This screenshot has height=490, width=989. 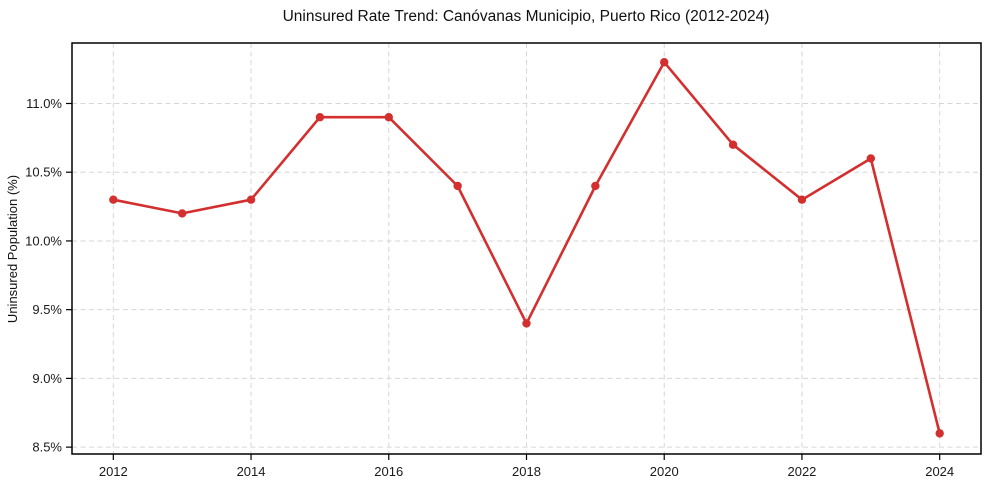 I want to click on x-tick-label-2022: 2022, so click(x=801, y=471).